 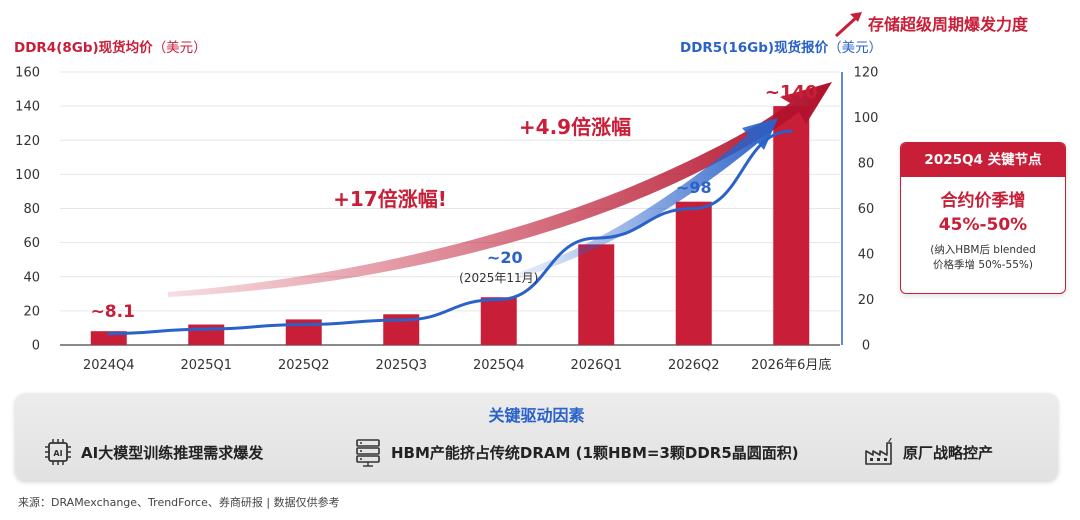 I want to click on ddr5-mid-label: ~20, so click(x=505, y=257).